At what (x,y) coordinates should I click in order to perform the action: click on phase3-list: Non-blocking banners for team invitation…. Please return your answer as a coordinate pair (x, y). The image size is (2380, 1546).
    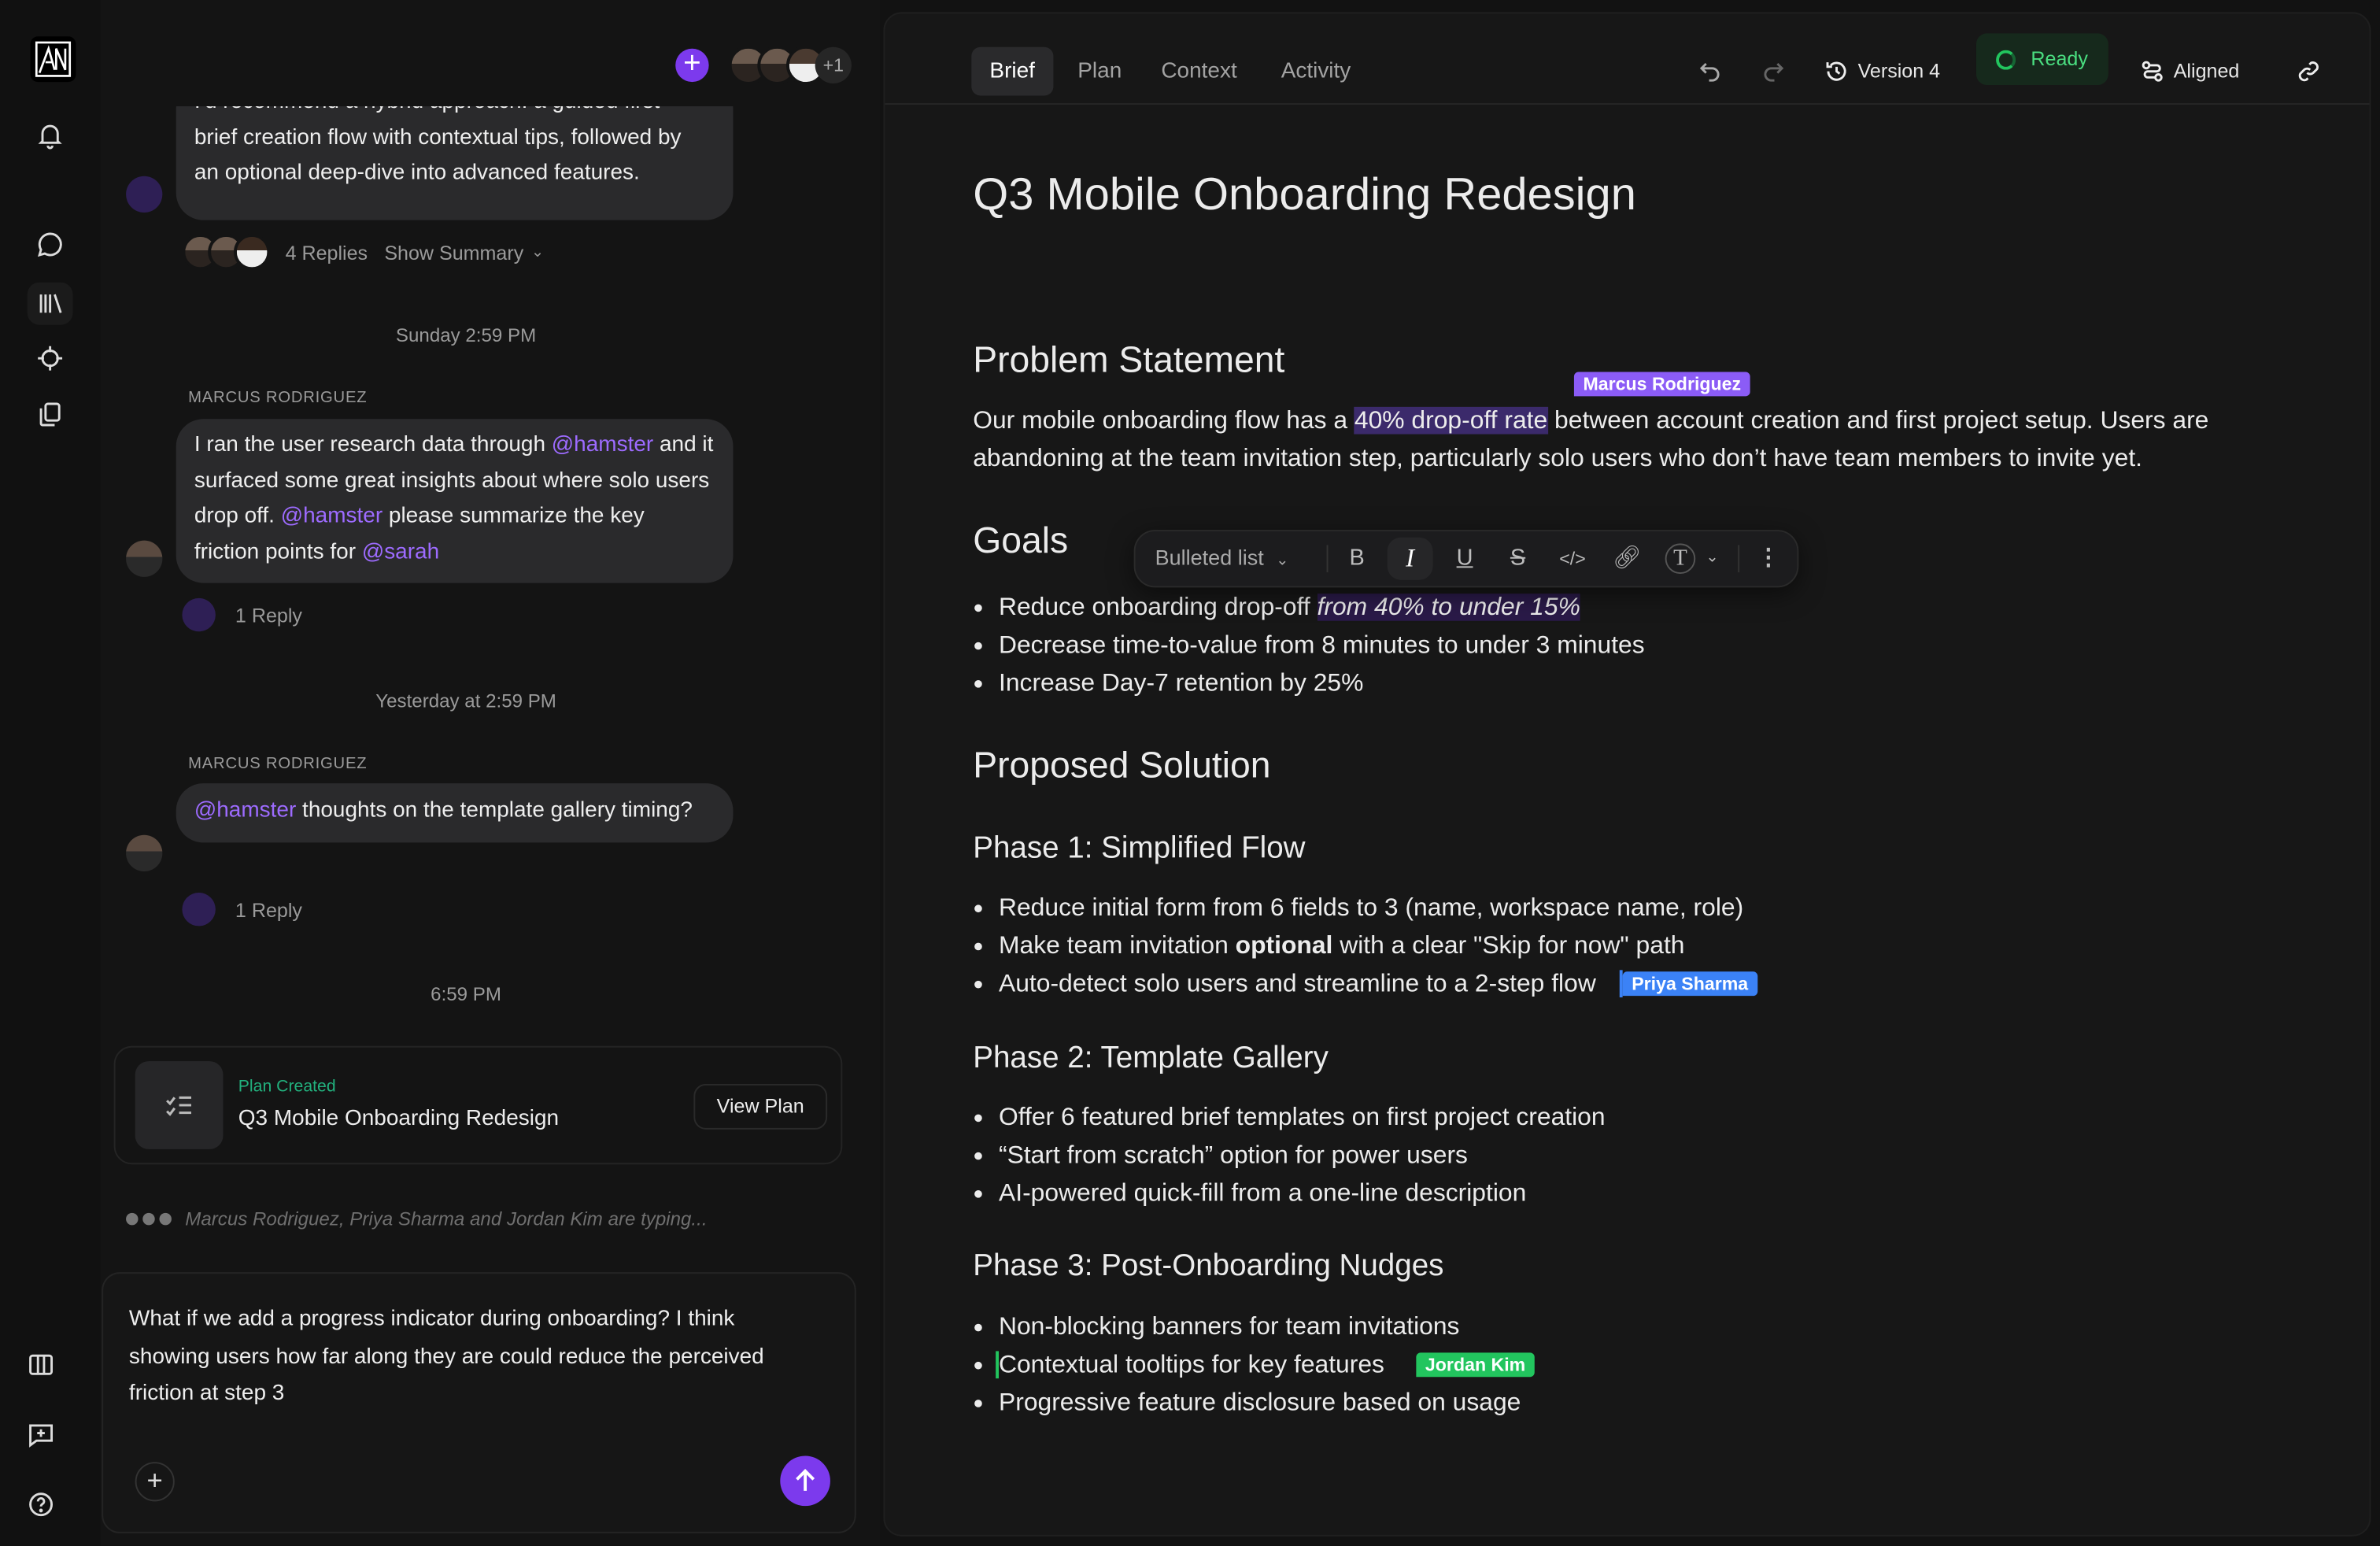
    Looking at the image, I should click on (1247, 1365).